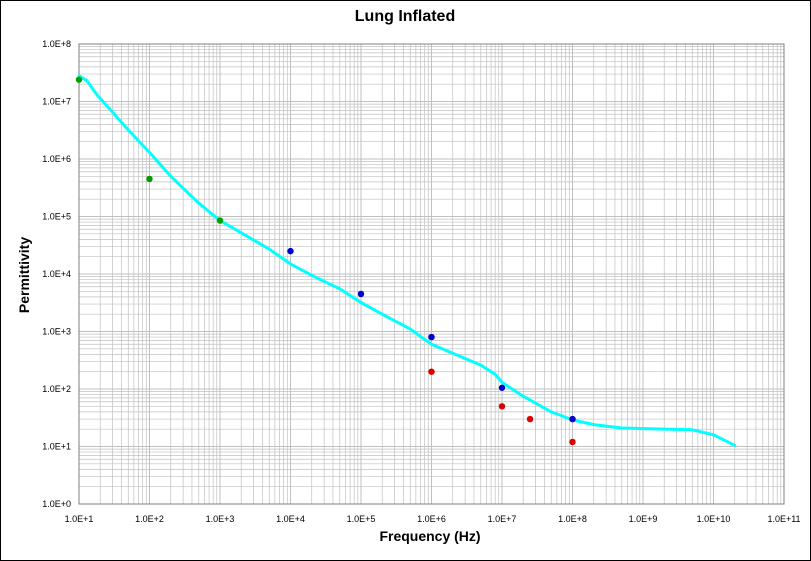 This screenshot has width=811, height=561. I want to click on y-tick-label: 1.0E+2, so click(56, 389).